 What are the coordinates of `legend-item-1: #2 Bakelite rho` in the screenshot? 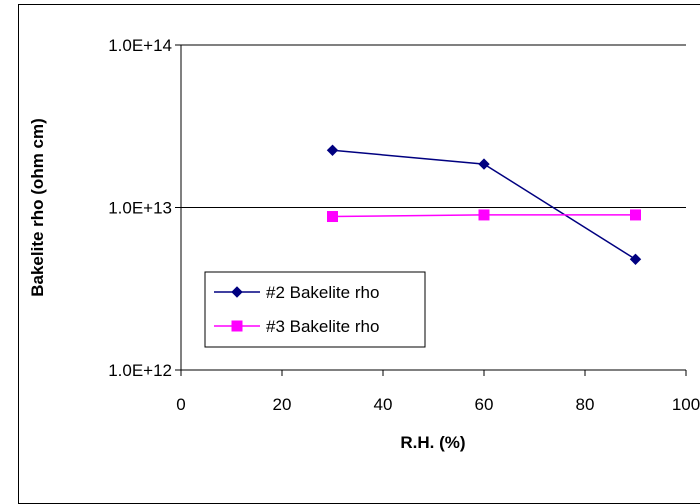 It's located at (296, 292).